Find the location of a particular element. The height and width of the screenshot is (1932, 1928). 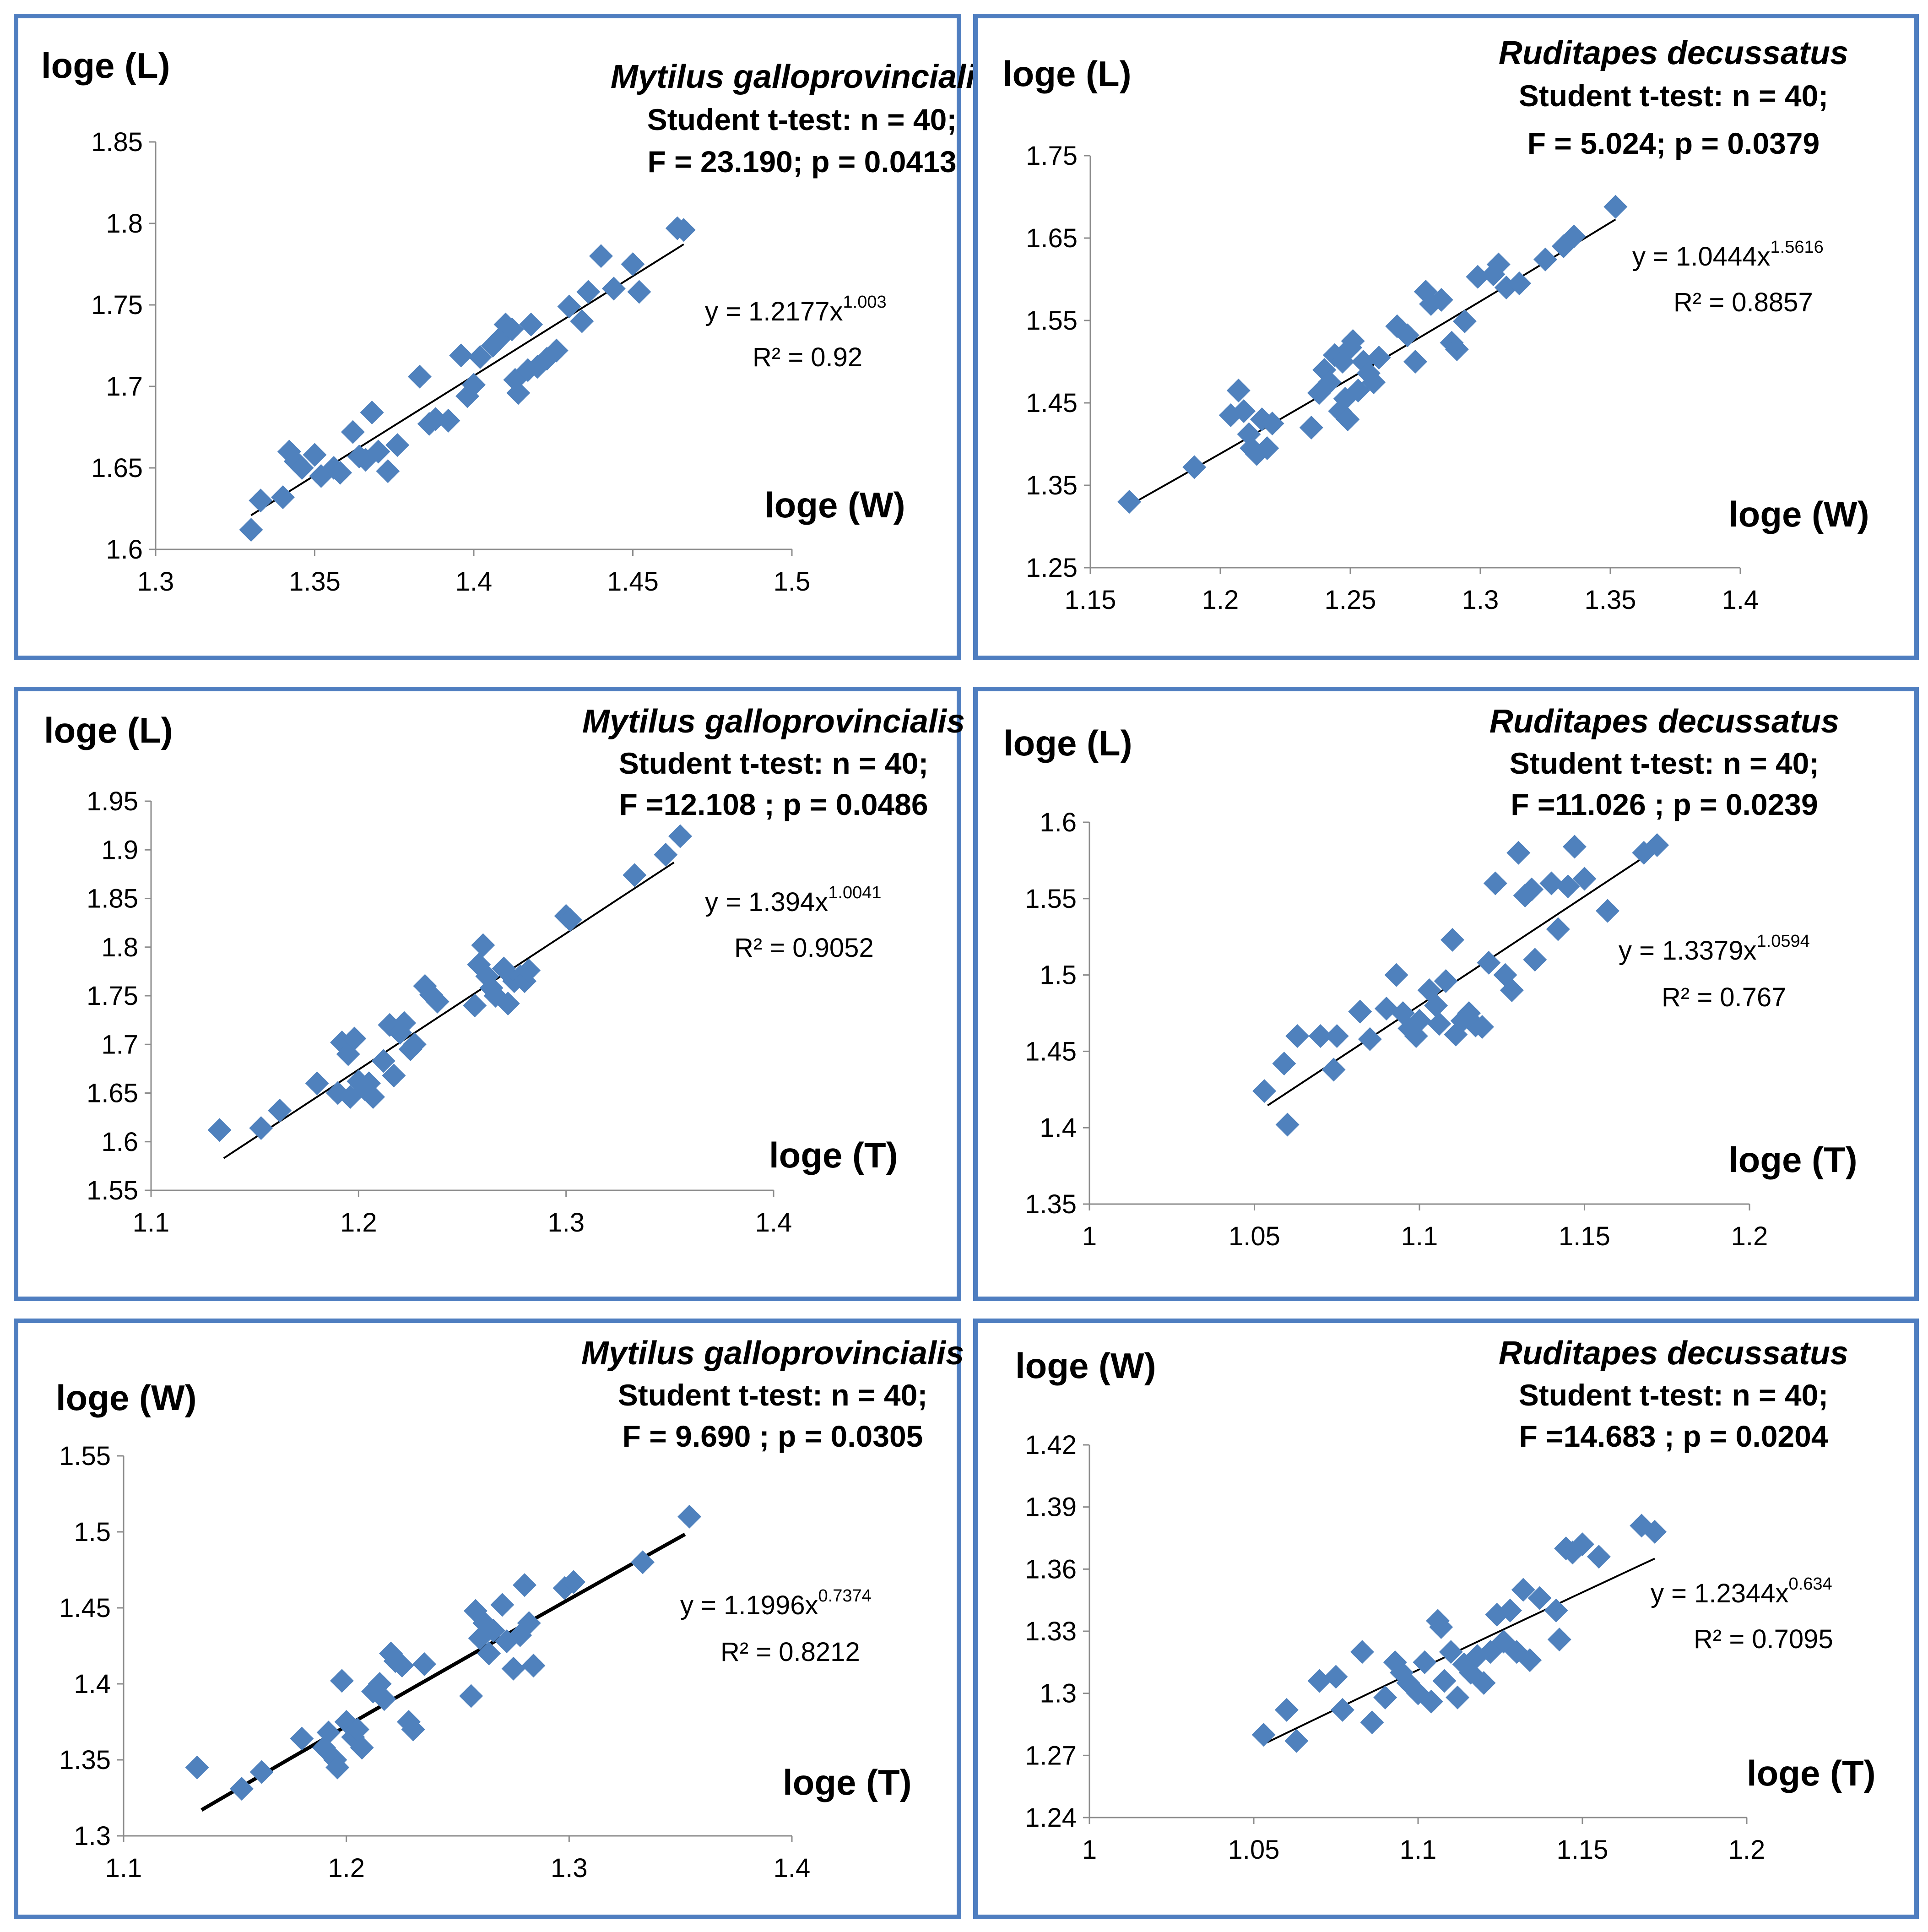

y-tick-label: 1.95 is located at coordinates (112, 801).